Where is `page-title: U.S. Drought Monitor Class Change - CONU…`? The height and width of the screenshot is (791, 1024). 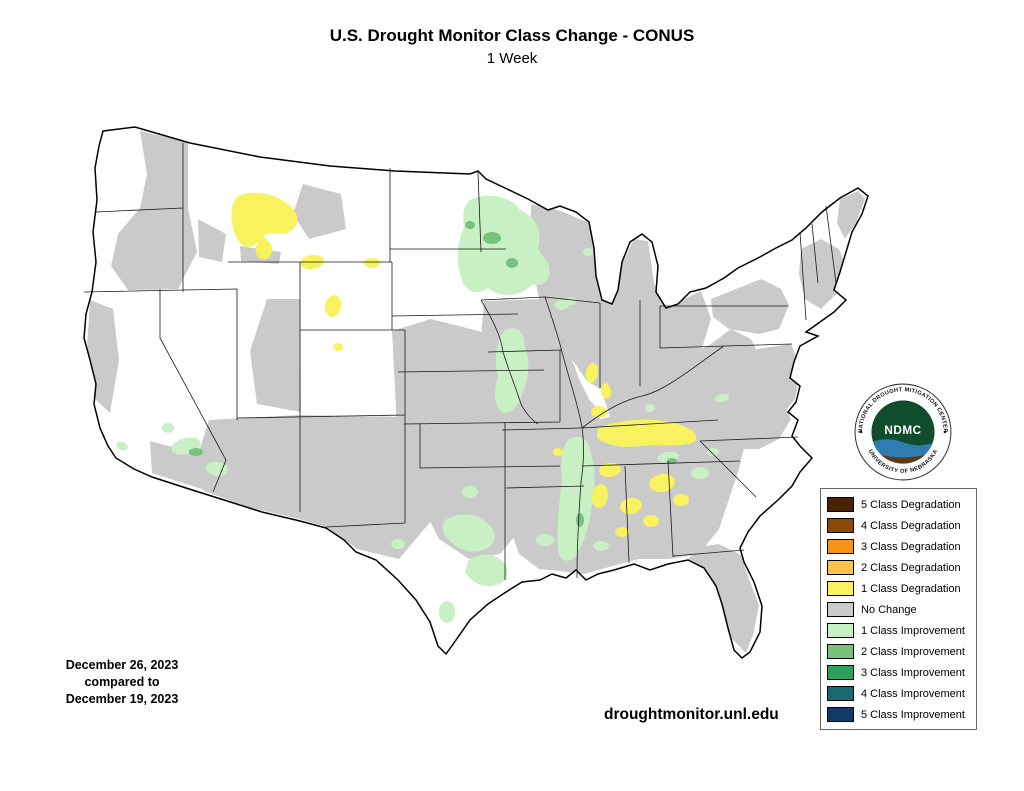 page-title: U.S. Drought Monitor Class Change - CONU… is located at coordinates (512, 35).